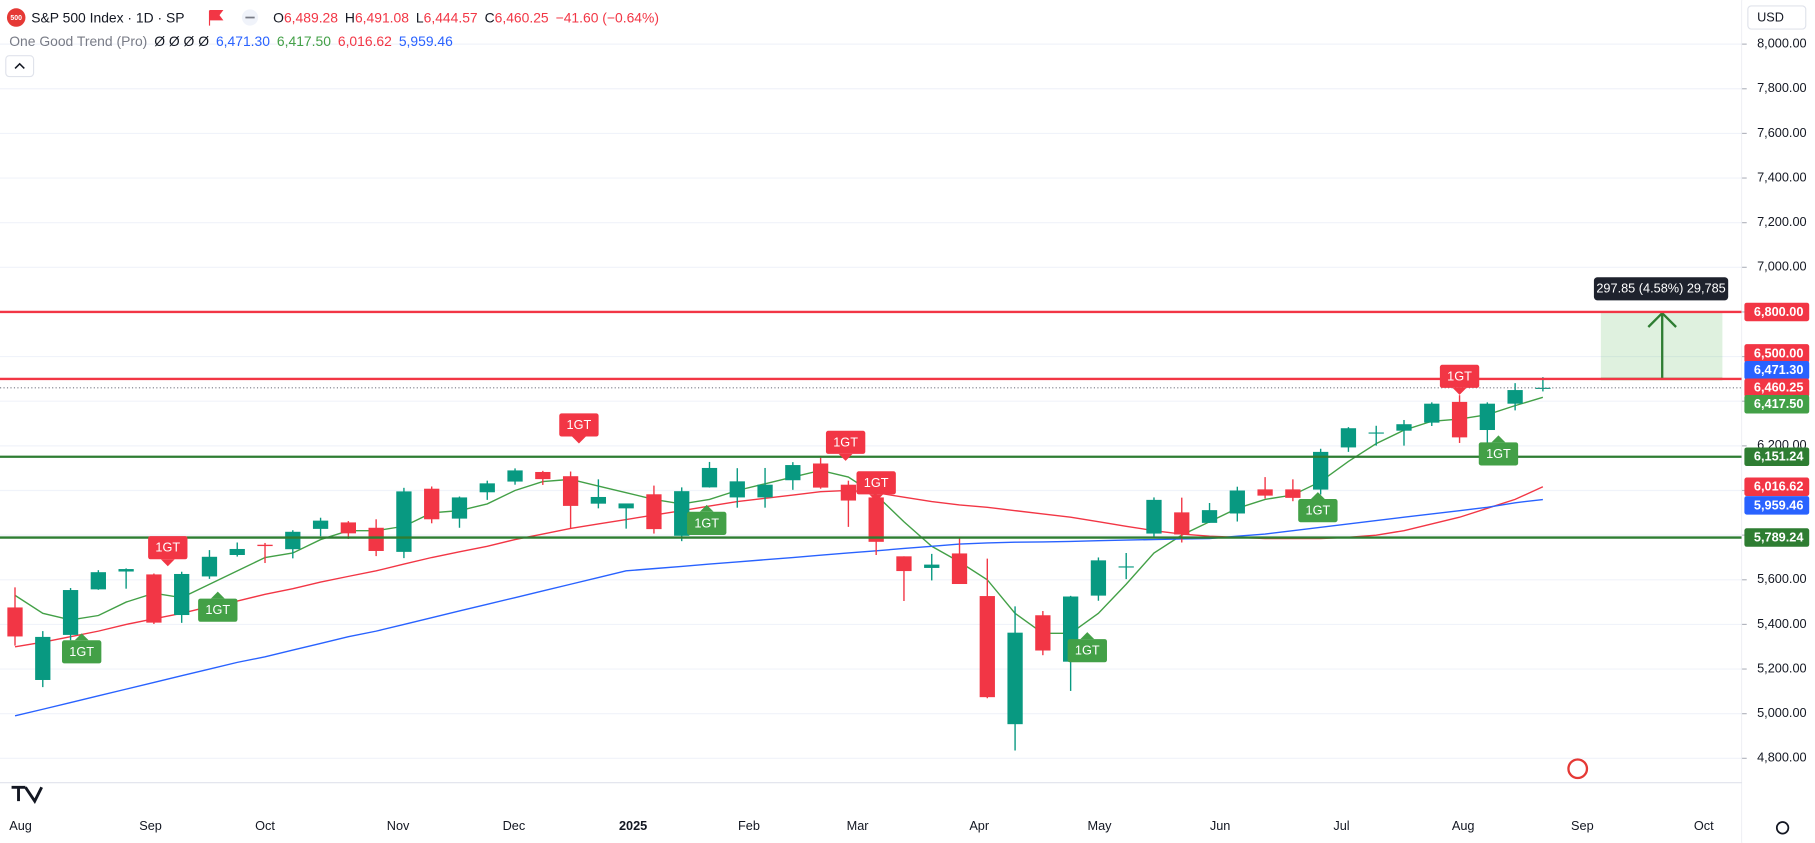 This screenshot has height=843, width=1815. I want to click on settings-button, so click(1782, 828).